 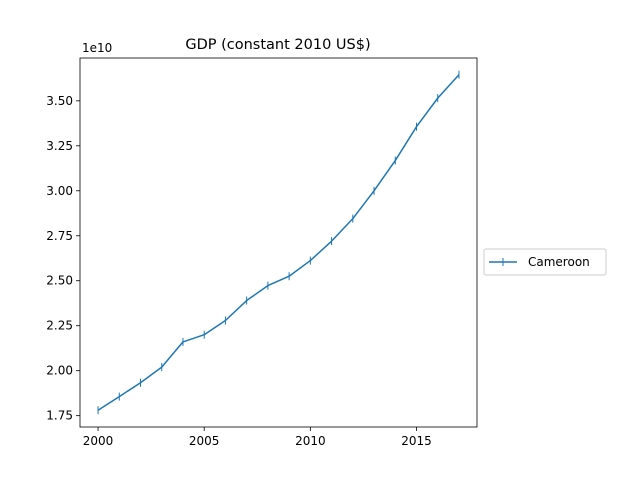 I want to click on legend: Cameroon, so click(x=545, y=262).